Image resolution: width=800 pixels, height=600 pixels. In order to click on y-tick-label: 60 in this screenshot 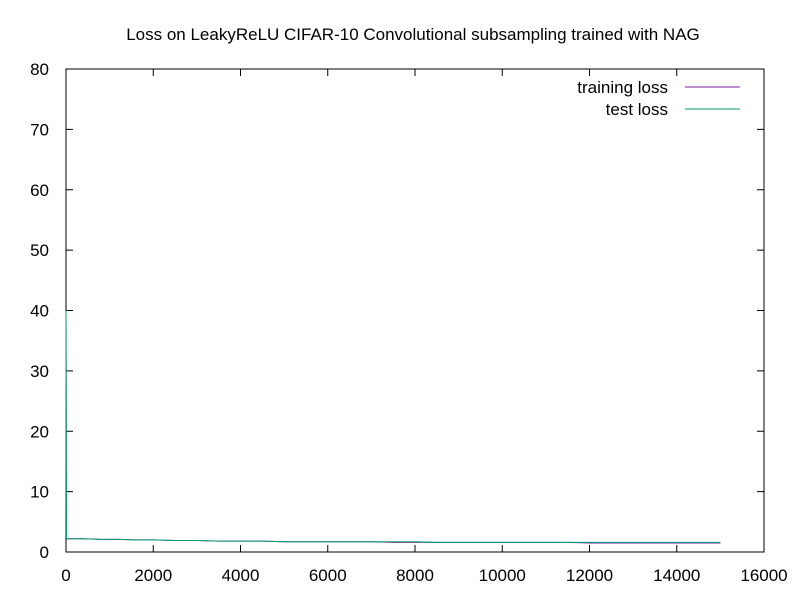, I will do `click(39, 190)`.